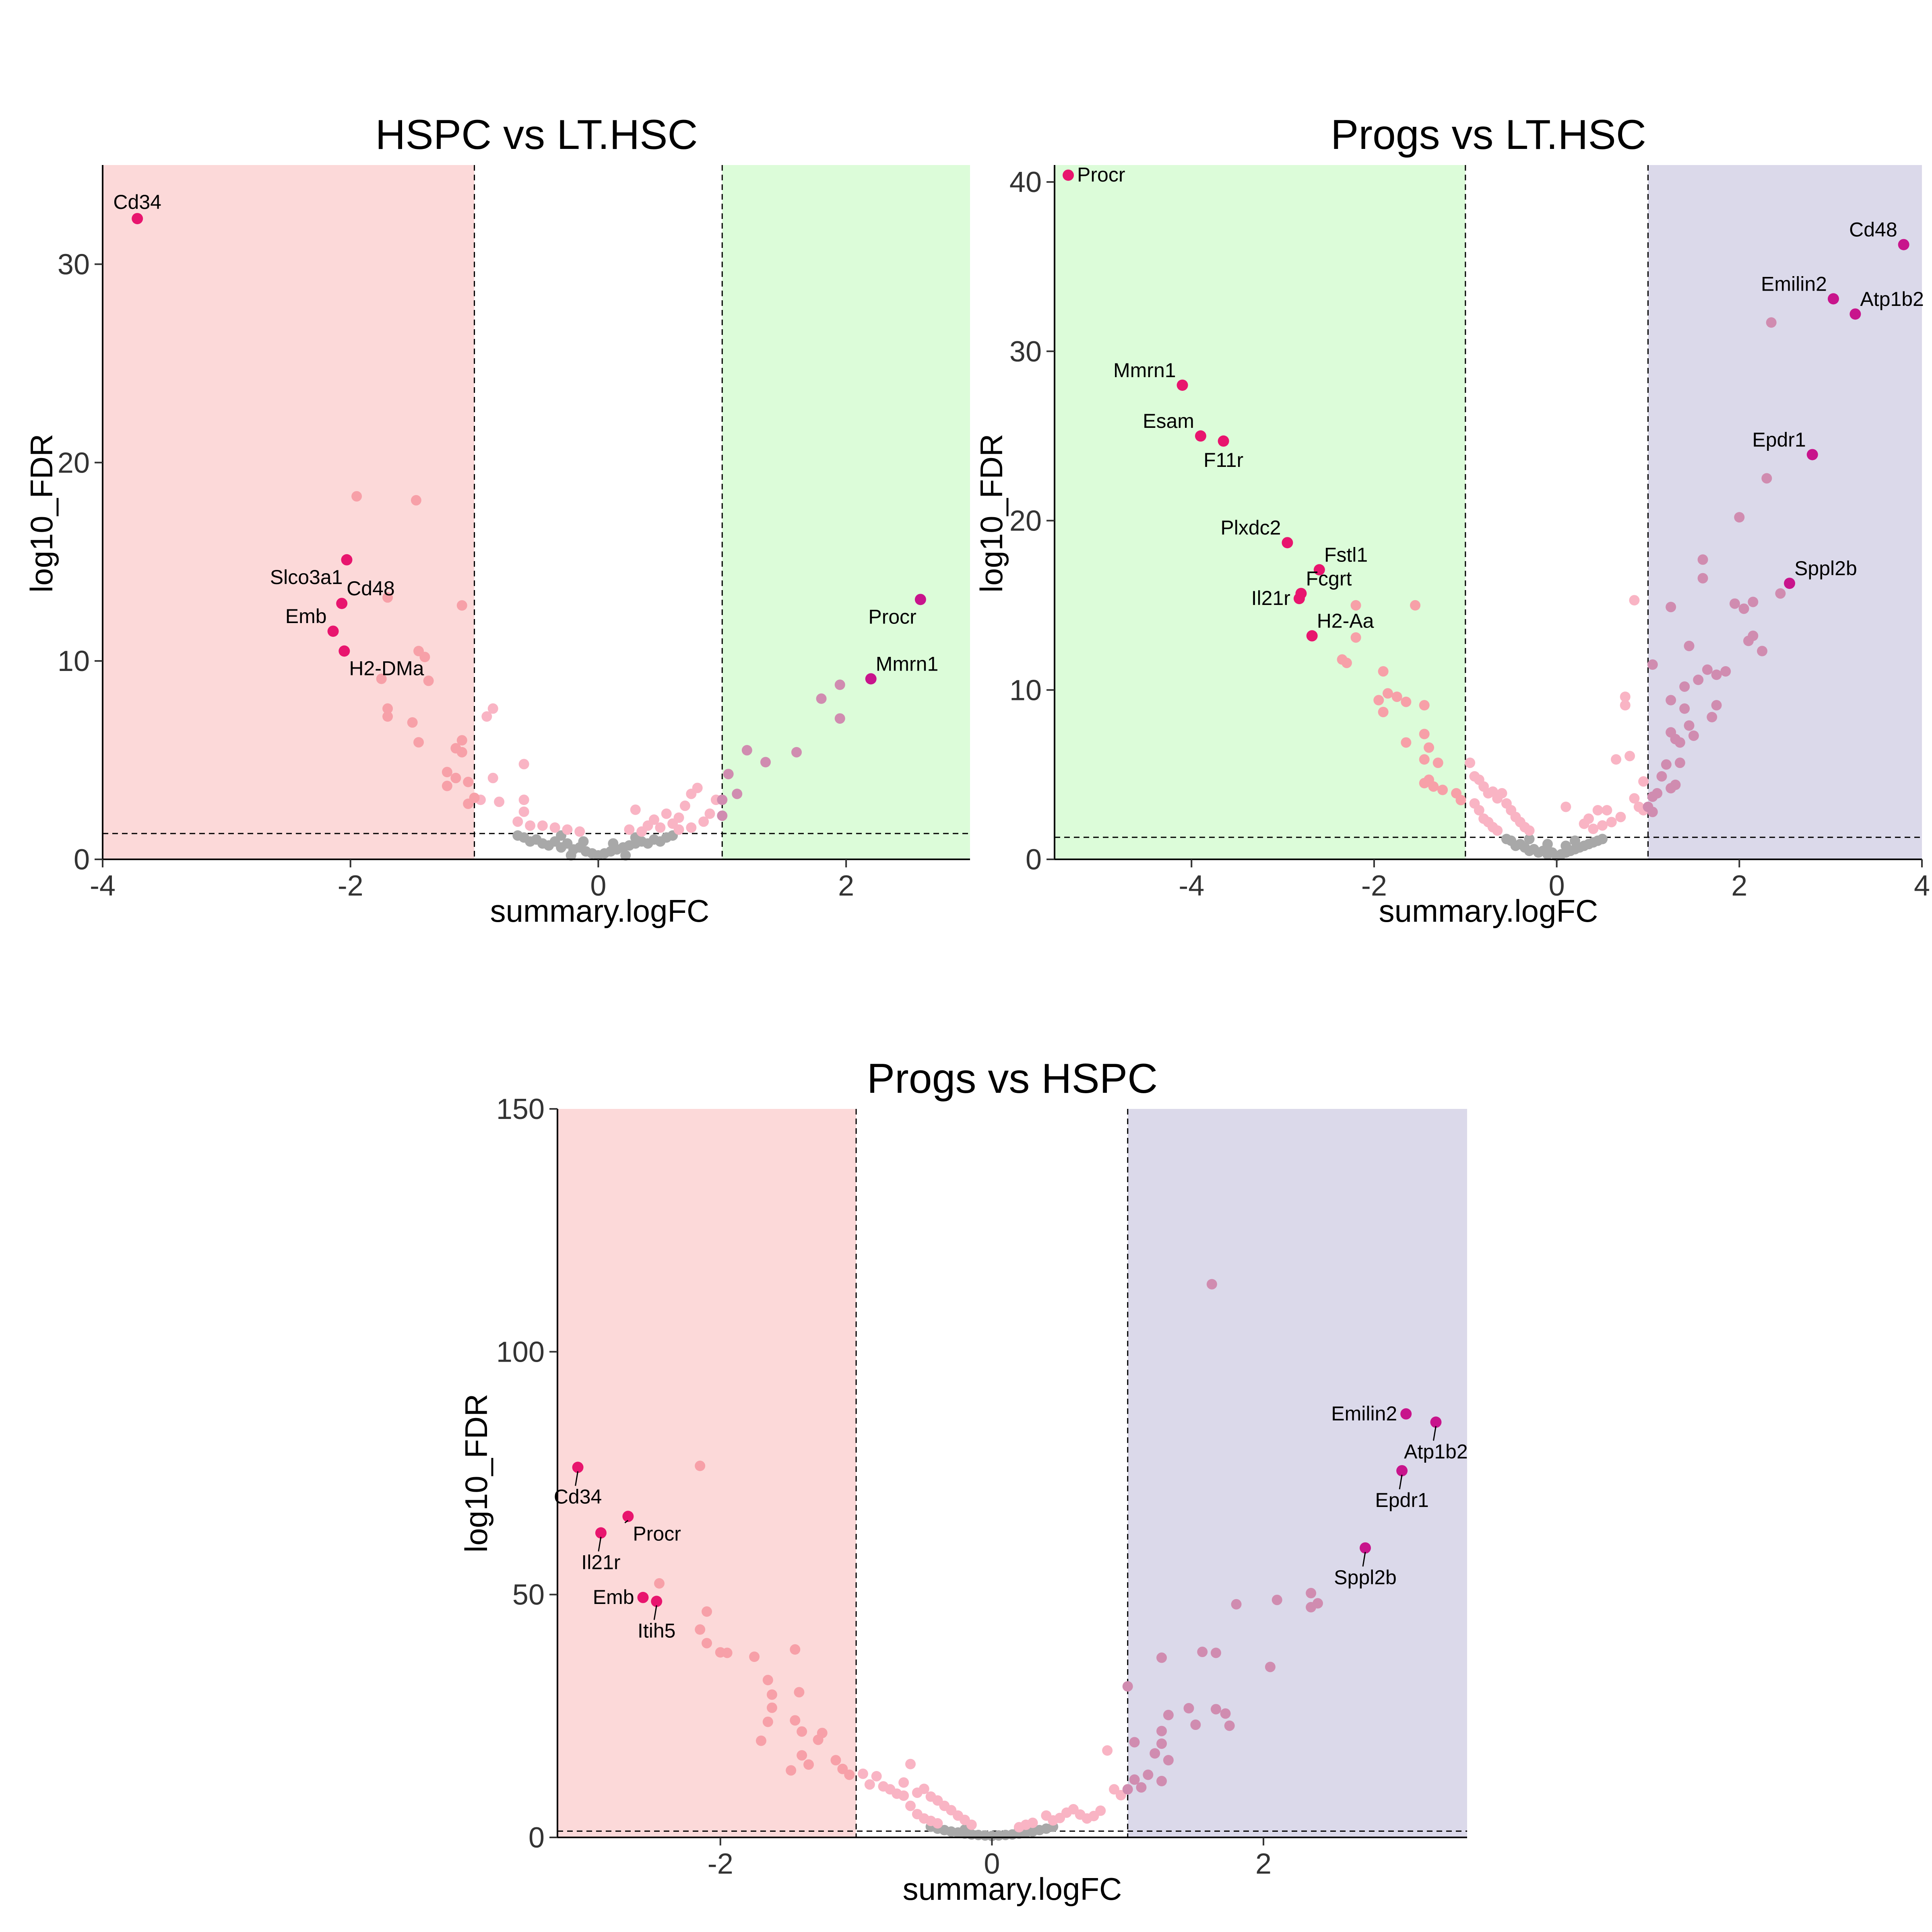 This screenshot has width=1932, height=1932. I want to click on gene-label: Cd34, so click(578, 1497).